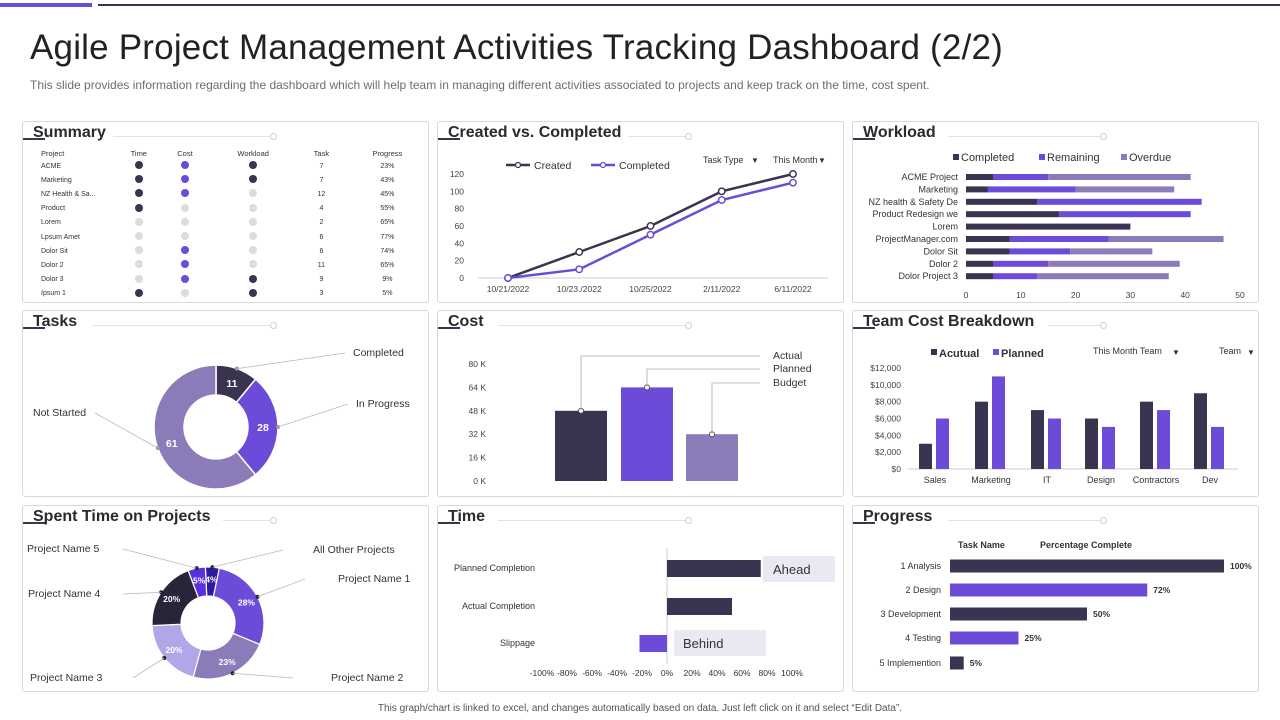  I want to click on table-cell: 45%, so click(387, 194).